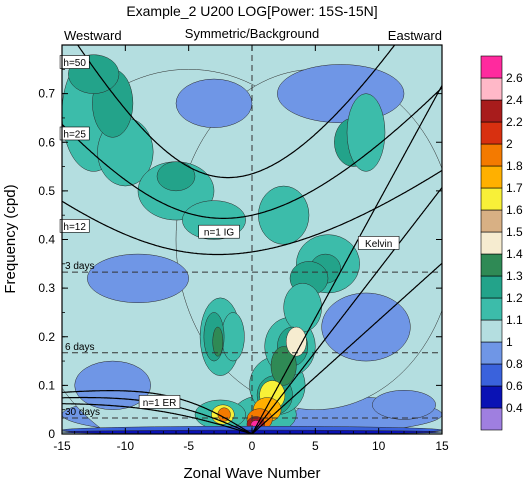  I want to click on colorbar-label: 2, so click(509, 144).